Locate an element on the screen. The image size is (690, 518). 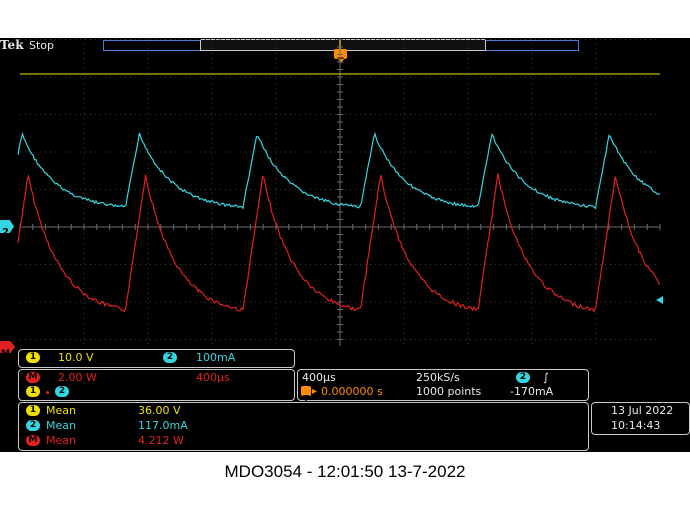
math-panel is located at coordinates (156, 385).